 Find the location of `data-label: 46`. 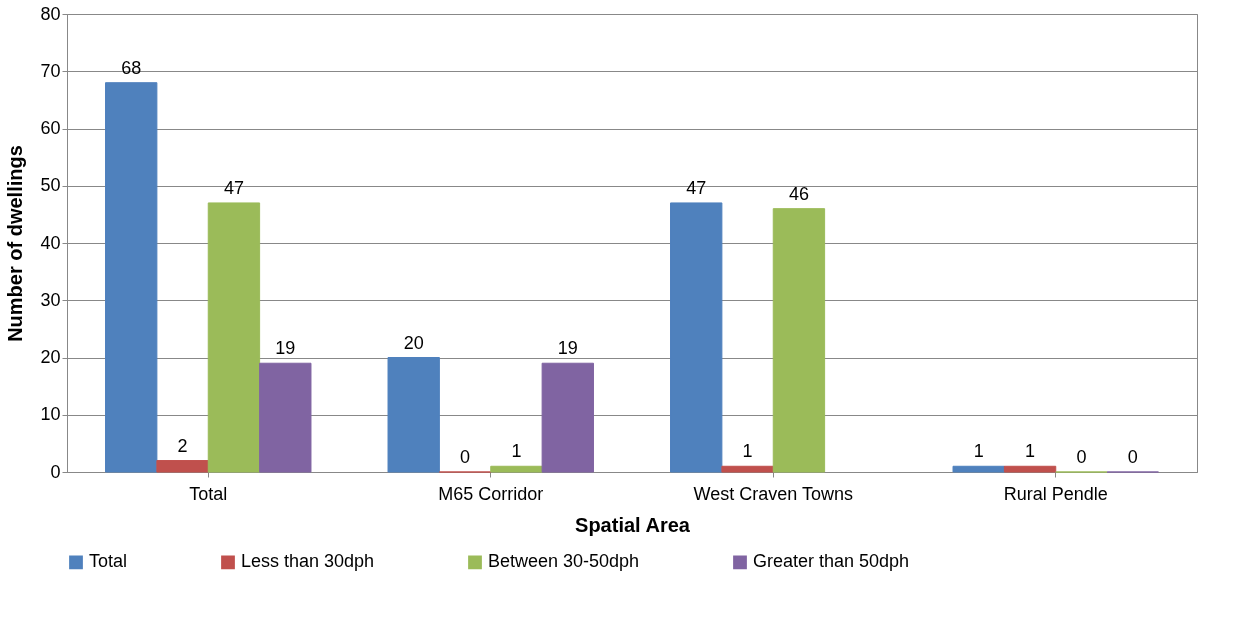

data-label: 46 is located at coordinates (798, 193).